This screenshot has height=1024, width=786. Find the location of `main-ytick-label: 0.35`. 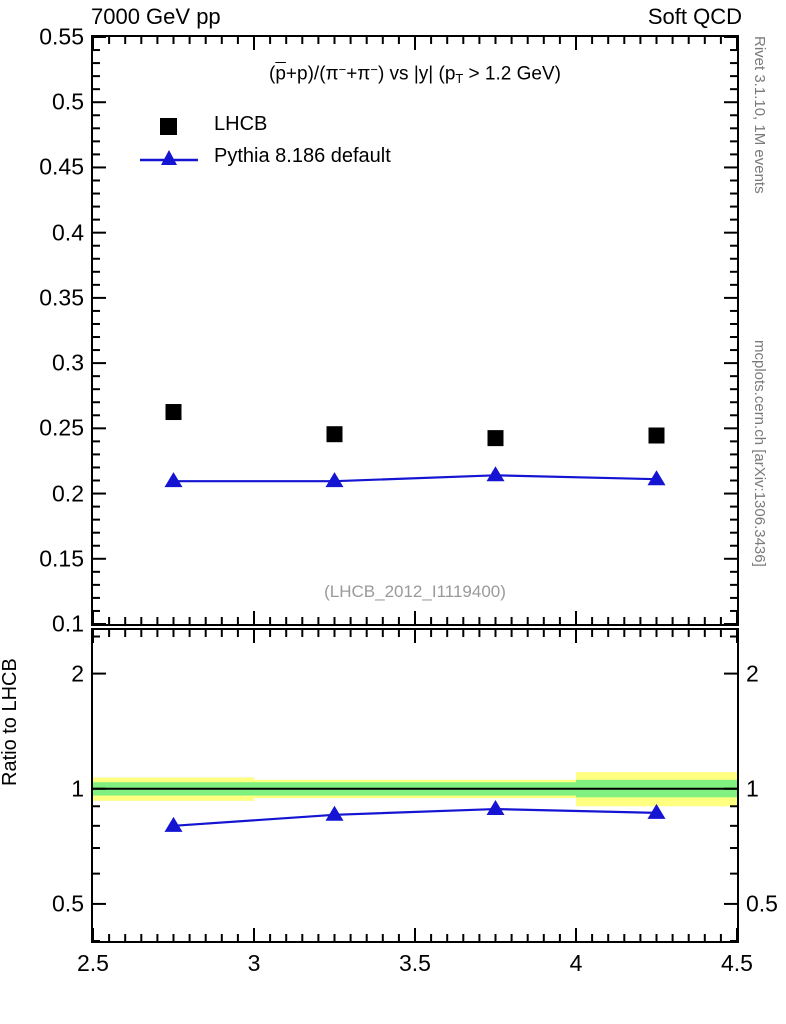

main-ytick-label: 0.35 is located at coordinates (61, 297).